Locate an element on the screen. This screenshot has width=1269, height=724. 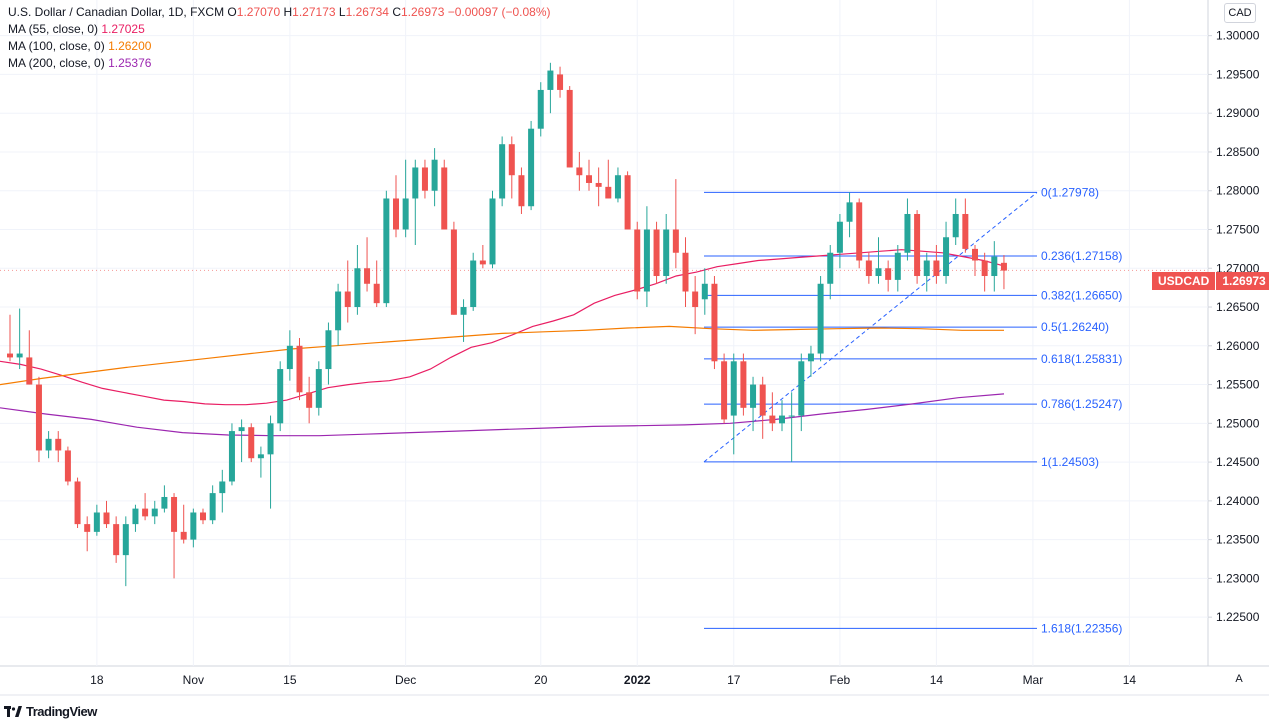
time-tick-label: 15 is located at coordinates (290, 680).